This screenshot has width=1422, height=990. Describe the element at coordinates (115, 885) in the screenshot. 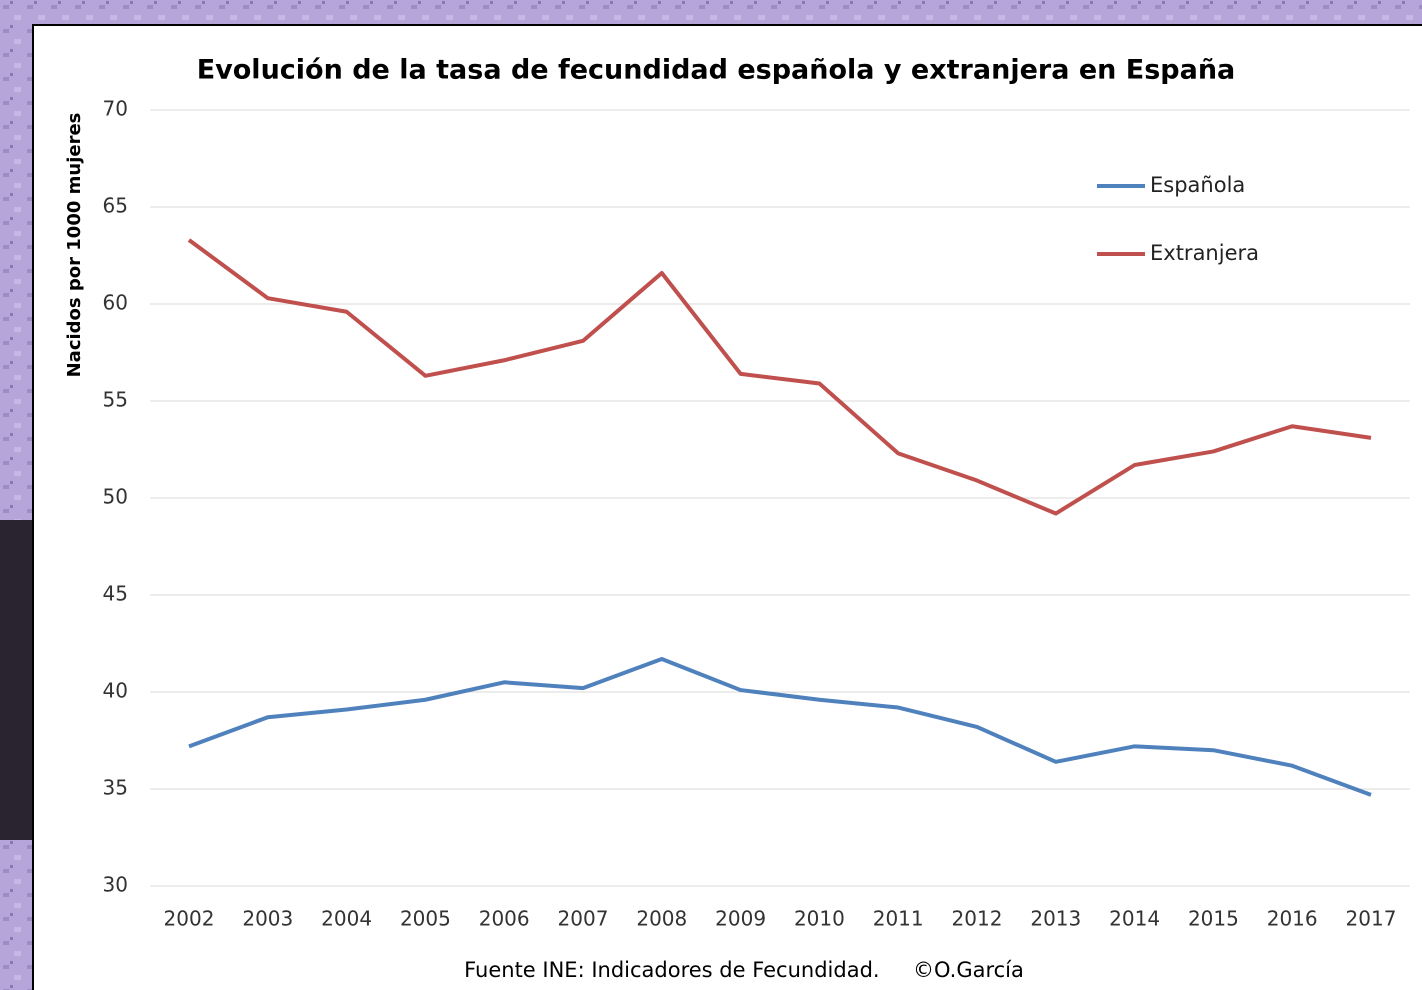

I see `y-tick-label: 30` at that location.